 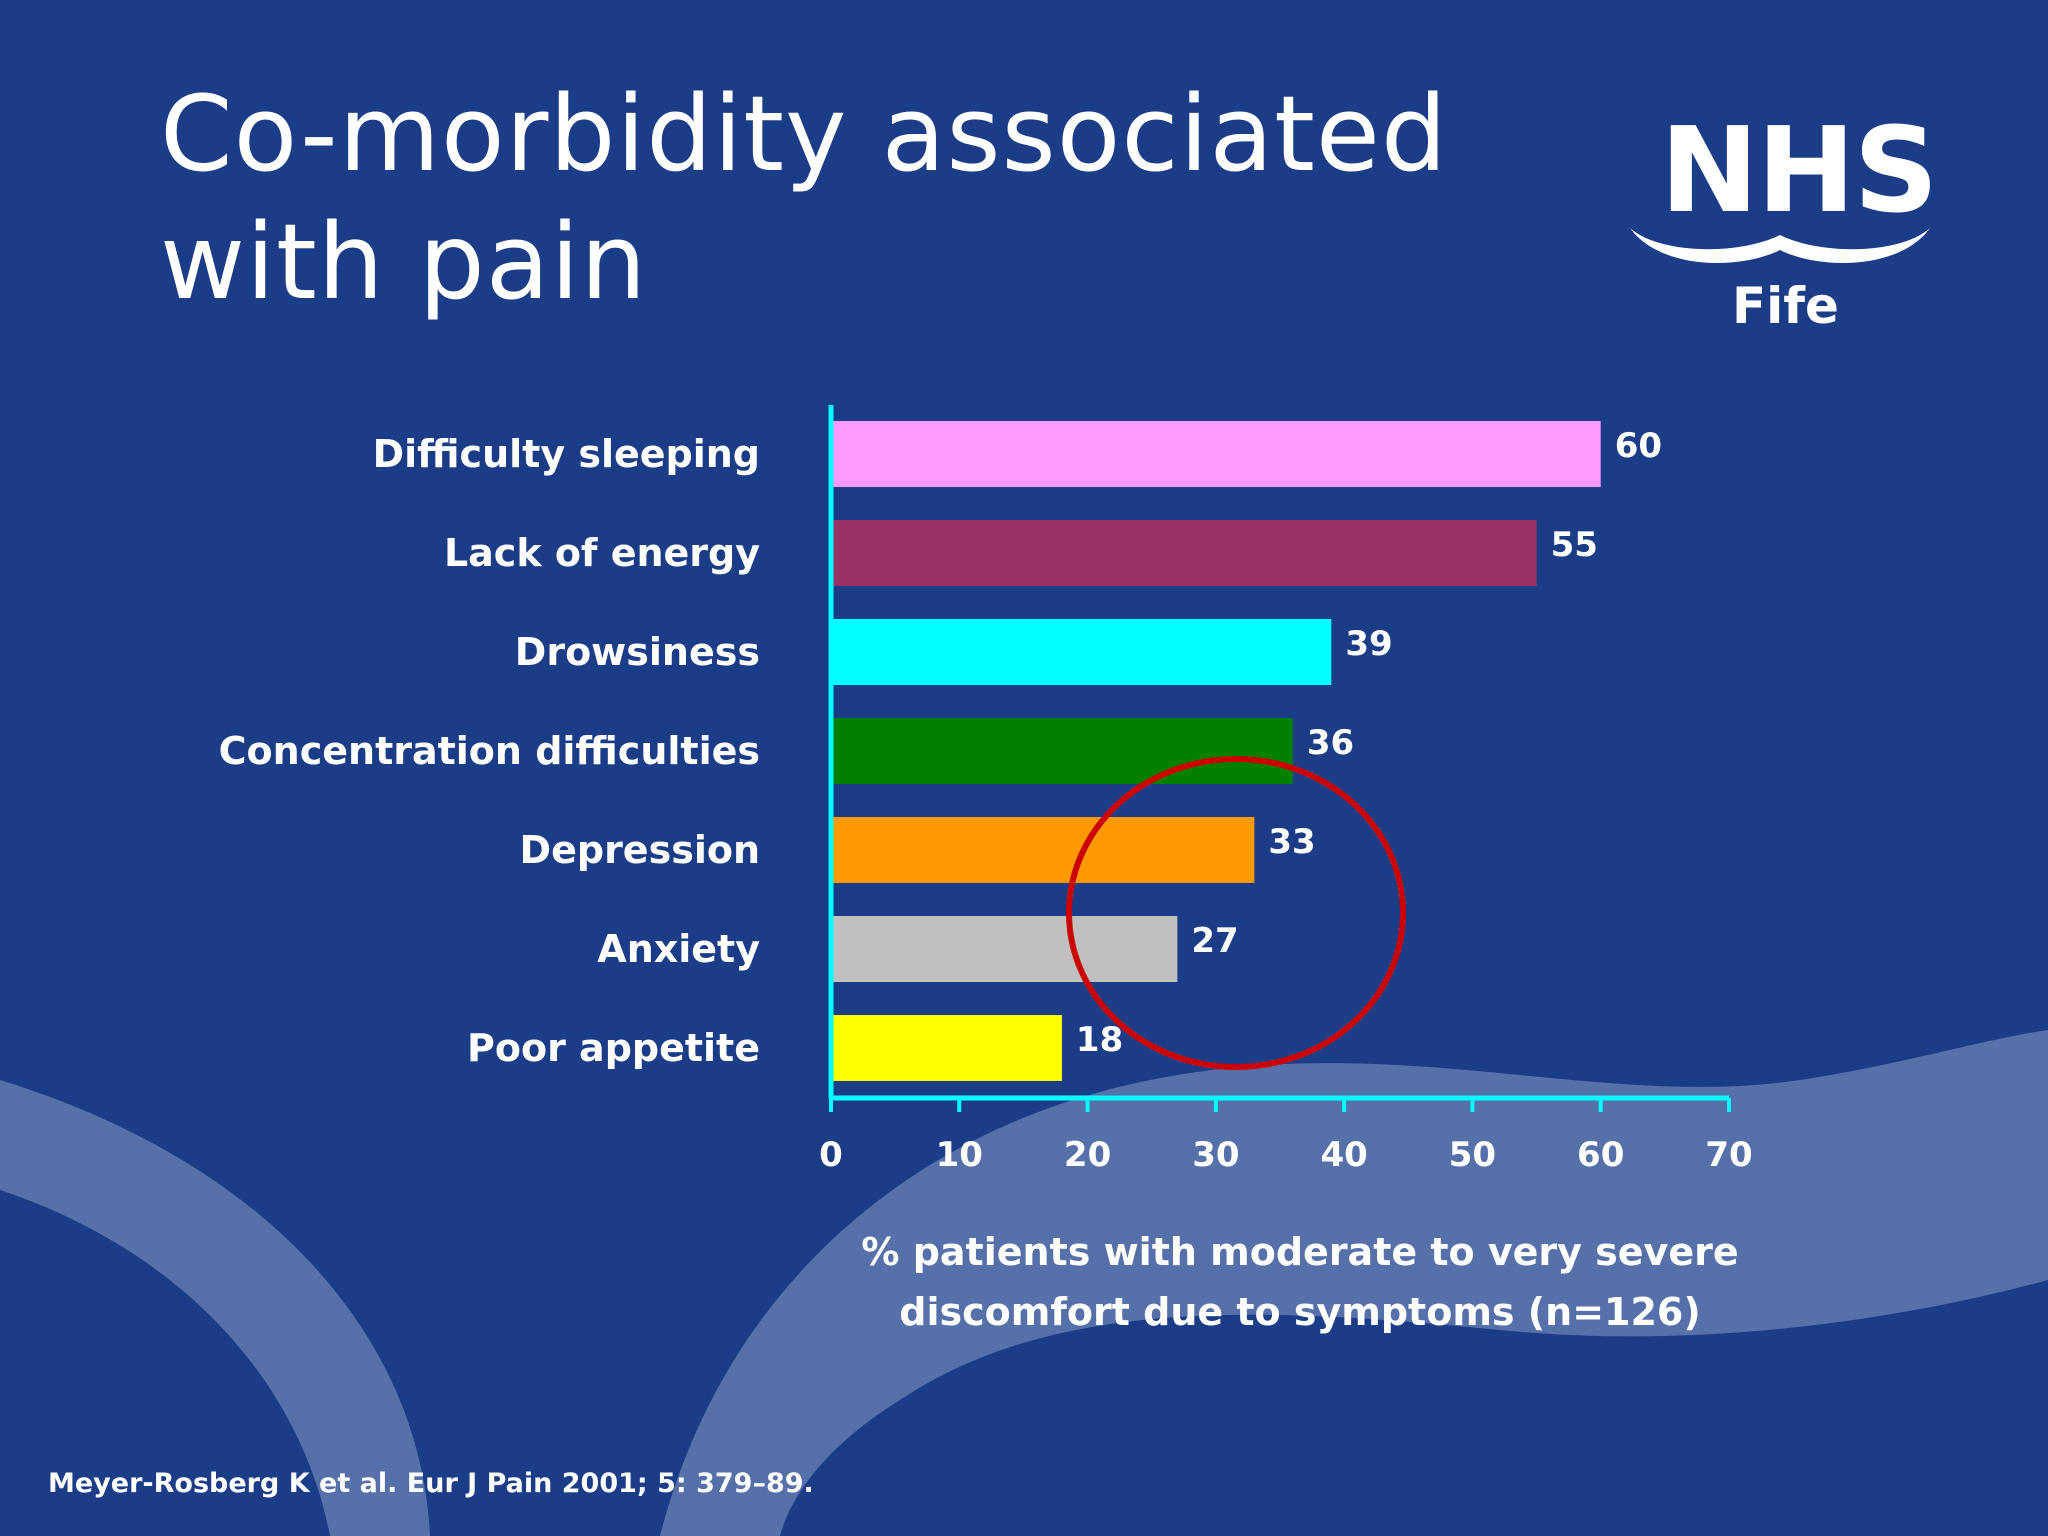 What do you see at coordinates (1300, 1312) in the screenshot?
I see `x-axis-label-line2: discomfort due to symptoms (n=126)` at bounding box center [1300, 1312].